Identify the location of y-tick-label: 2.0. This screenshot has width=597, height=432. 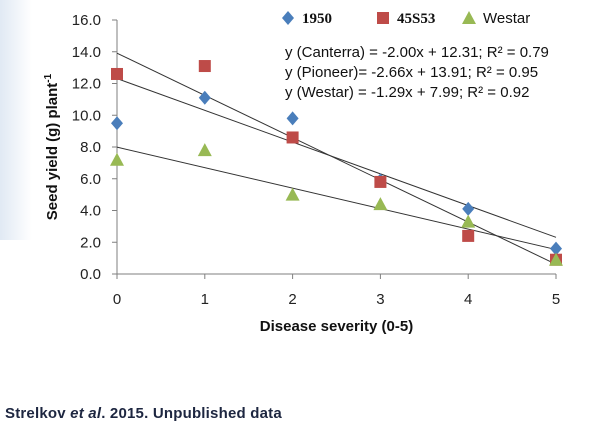
(90, 242).